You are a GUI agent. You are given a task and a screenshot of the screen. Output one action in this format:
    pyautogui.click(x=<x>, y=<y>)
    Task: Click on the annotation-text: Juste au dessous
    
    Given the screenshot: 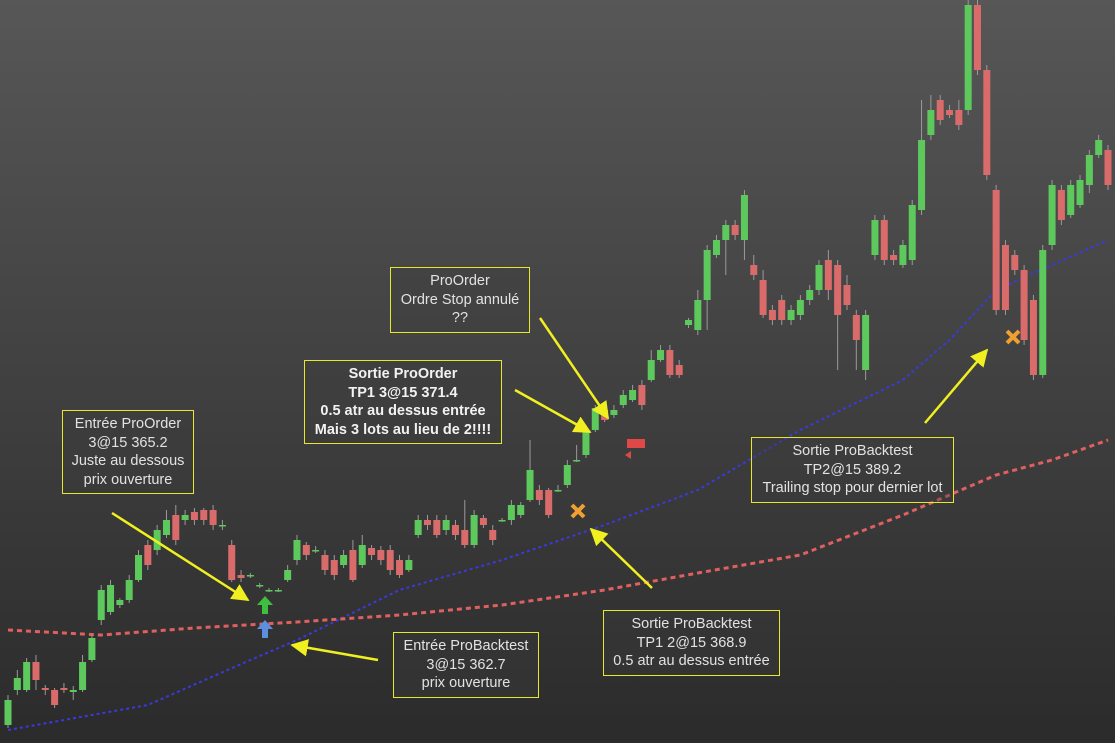 What is the action you would take?
    pyautogui.click(x=128, y=461)
    